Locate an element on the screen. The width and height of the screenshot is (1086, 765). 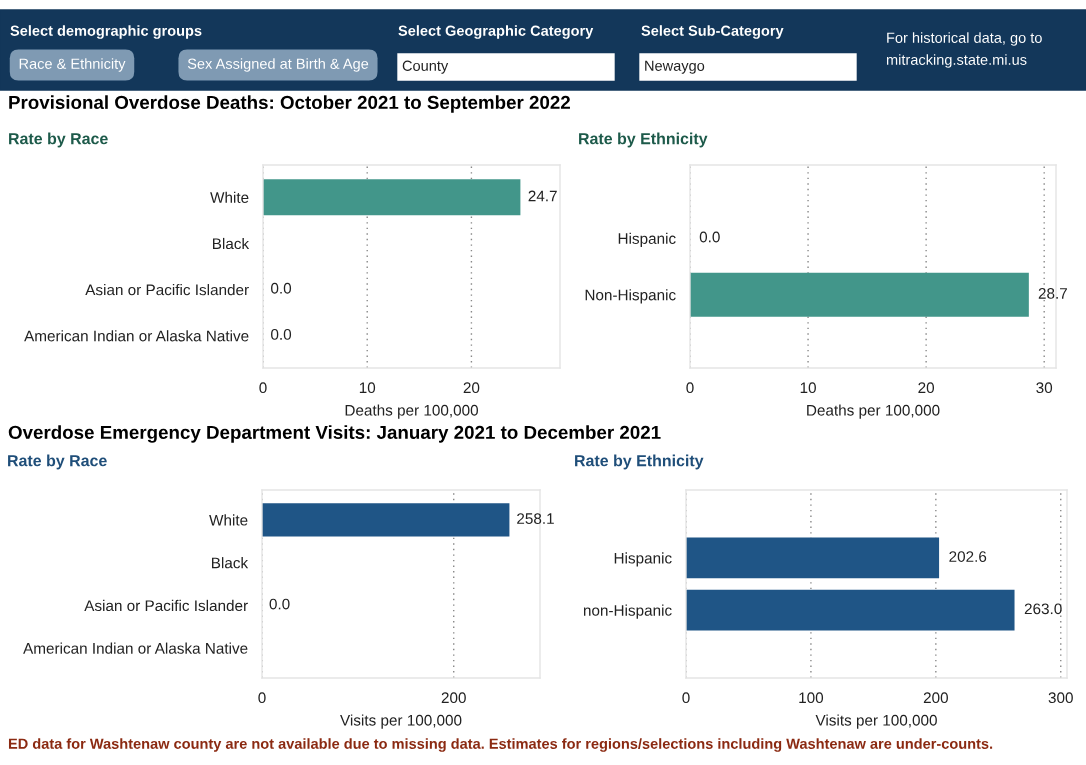
data-label: 28.7 is located at coordinates (1052, 293).